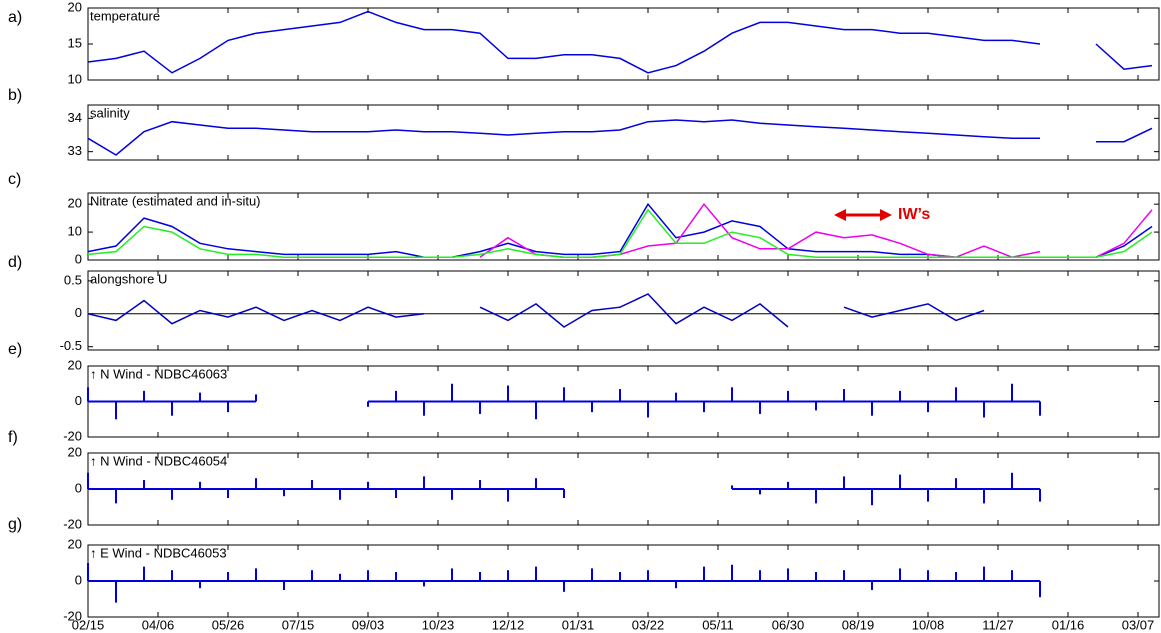 The image size is (1161, 633). Describe the element at coordinates (158, 552) in the screenshot. I see `panel-title: ↑ E Wind - NDBC46053` at that location.